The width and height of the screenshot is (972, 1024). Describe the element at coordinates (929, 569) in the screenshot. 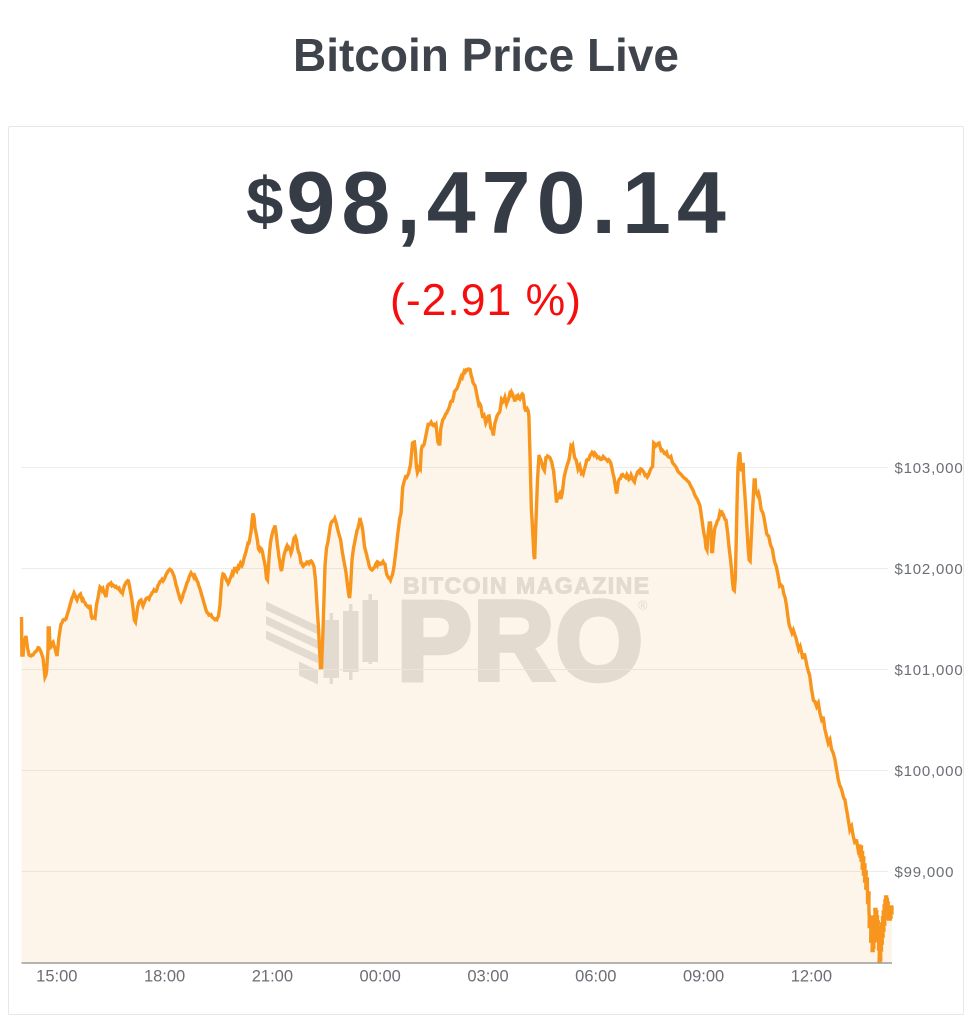

I see `svg-text: $102,000` at that location.